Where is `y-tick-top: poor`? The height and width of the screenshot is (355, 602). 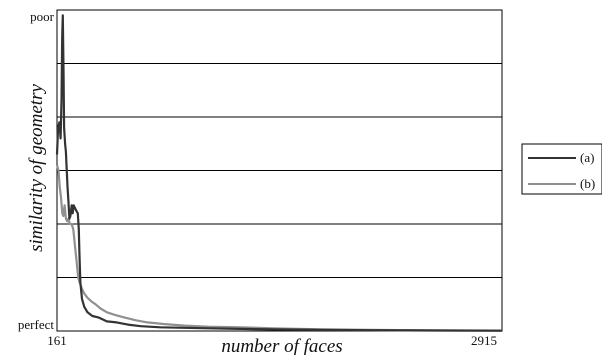 y-tick-top: poor is located at coordinates (42, 16).